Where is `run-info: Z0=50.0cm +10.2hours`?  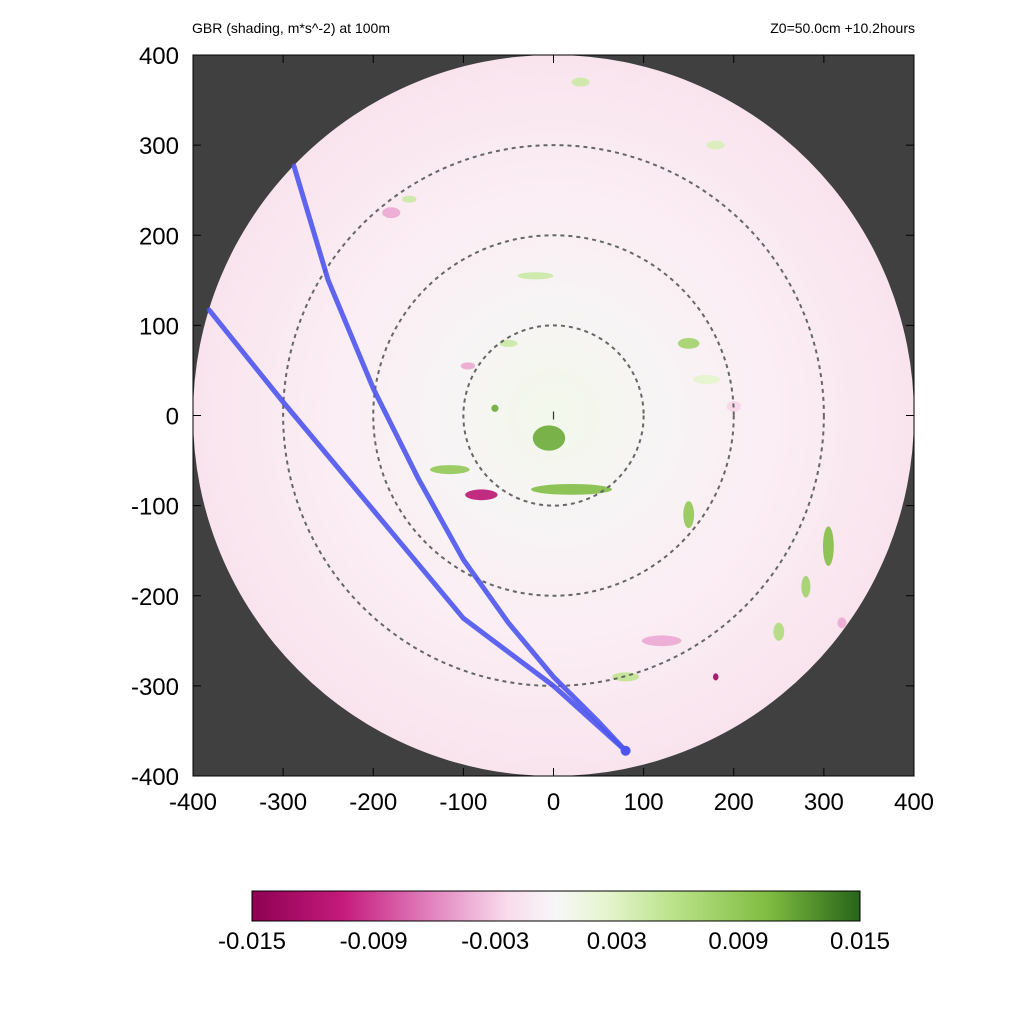
run-info: Z0=50.0cm +10.2hours is located at coordinates (842, 28).